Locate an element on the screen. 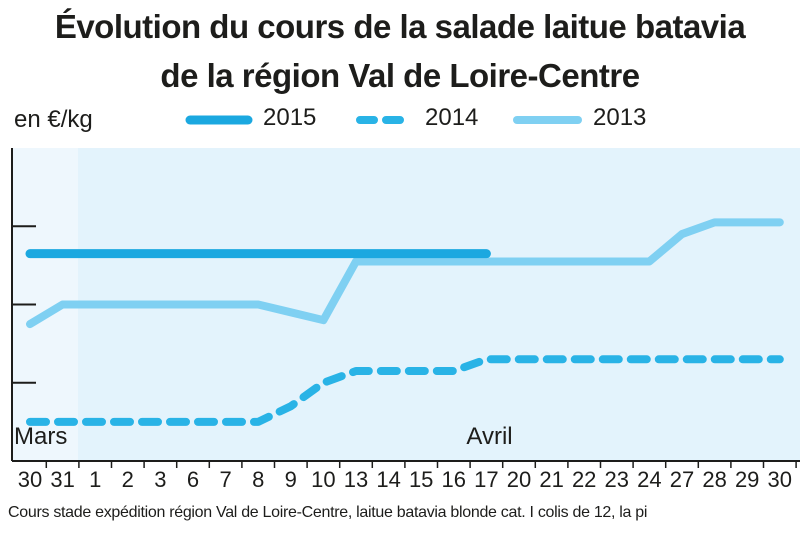  month-label: Avril is located at coordinates (489, 436).